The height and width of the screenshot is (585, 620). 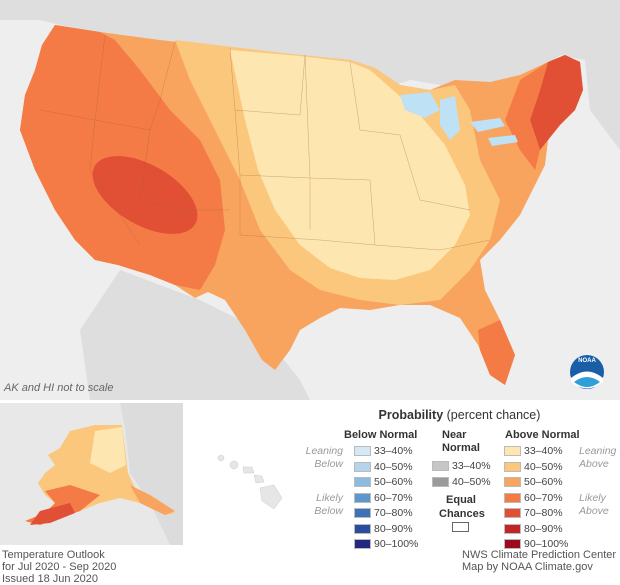 What do you see at coordinates (250, 482) in the screenshot?
I see `hawaii-map` at bounding box center [250, 482].